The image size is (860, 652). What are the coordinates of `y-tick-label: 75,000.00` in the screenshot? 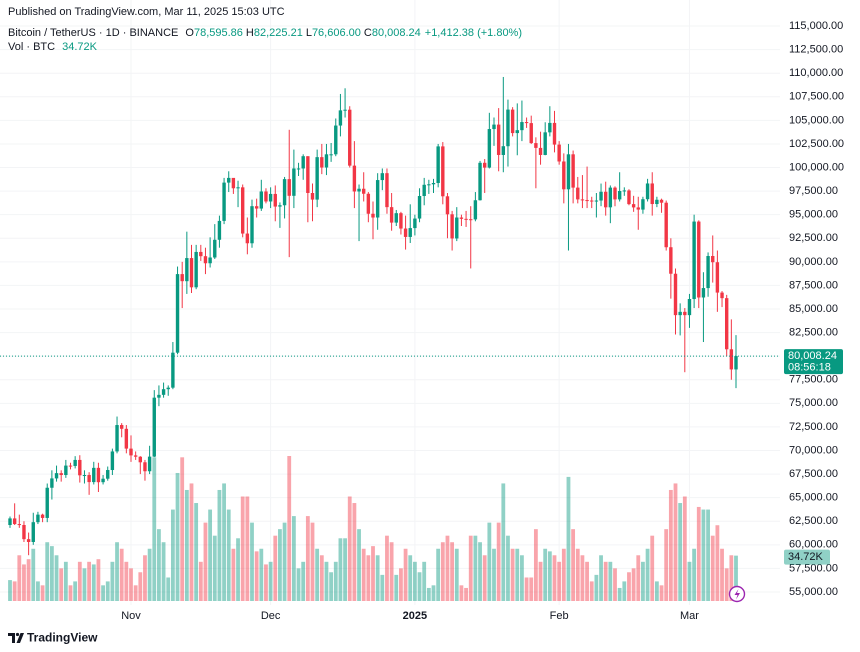 It's located at (813, 403).